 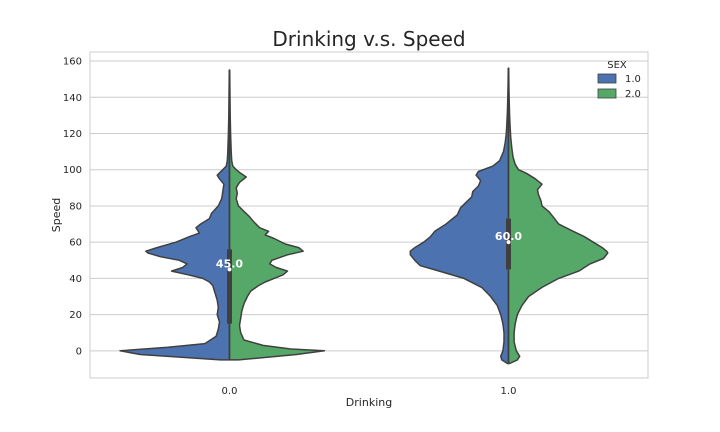 I want to click on y-tick-label: 0, so click(x=79, y=351).